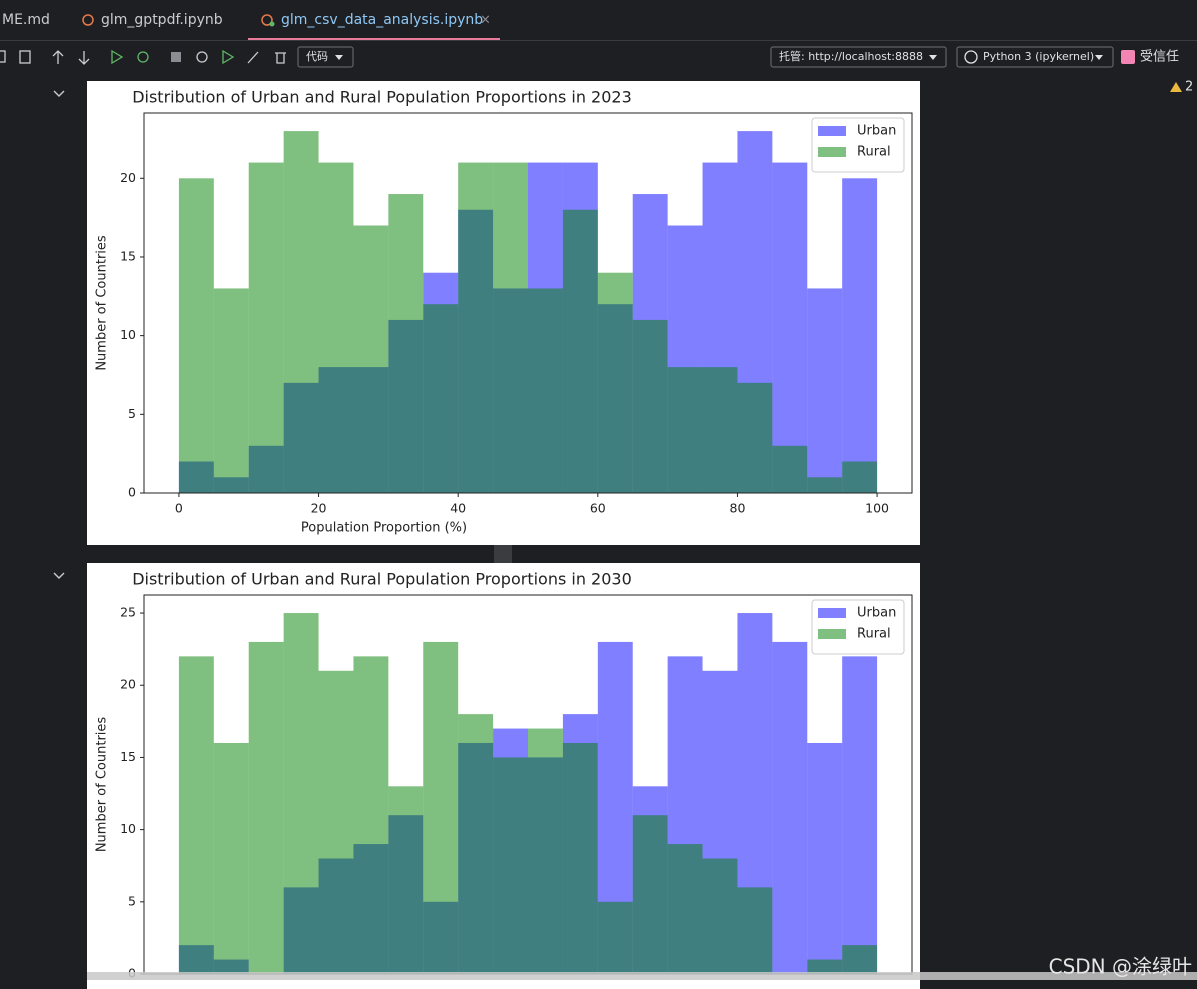 The width and height of the screenshot is (1197, 989). Describe the element at coordinates (202, 57) in the screenshot. I see `icon-restart` at that location.